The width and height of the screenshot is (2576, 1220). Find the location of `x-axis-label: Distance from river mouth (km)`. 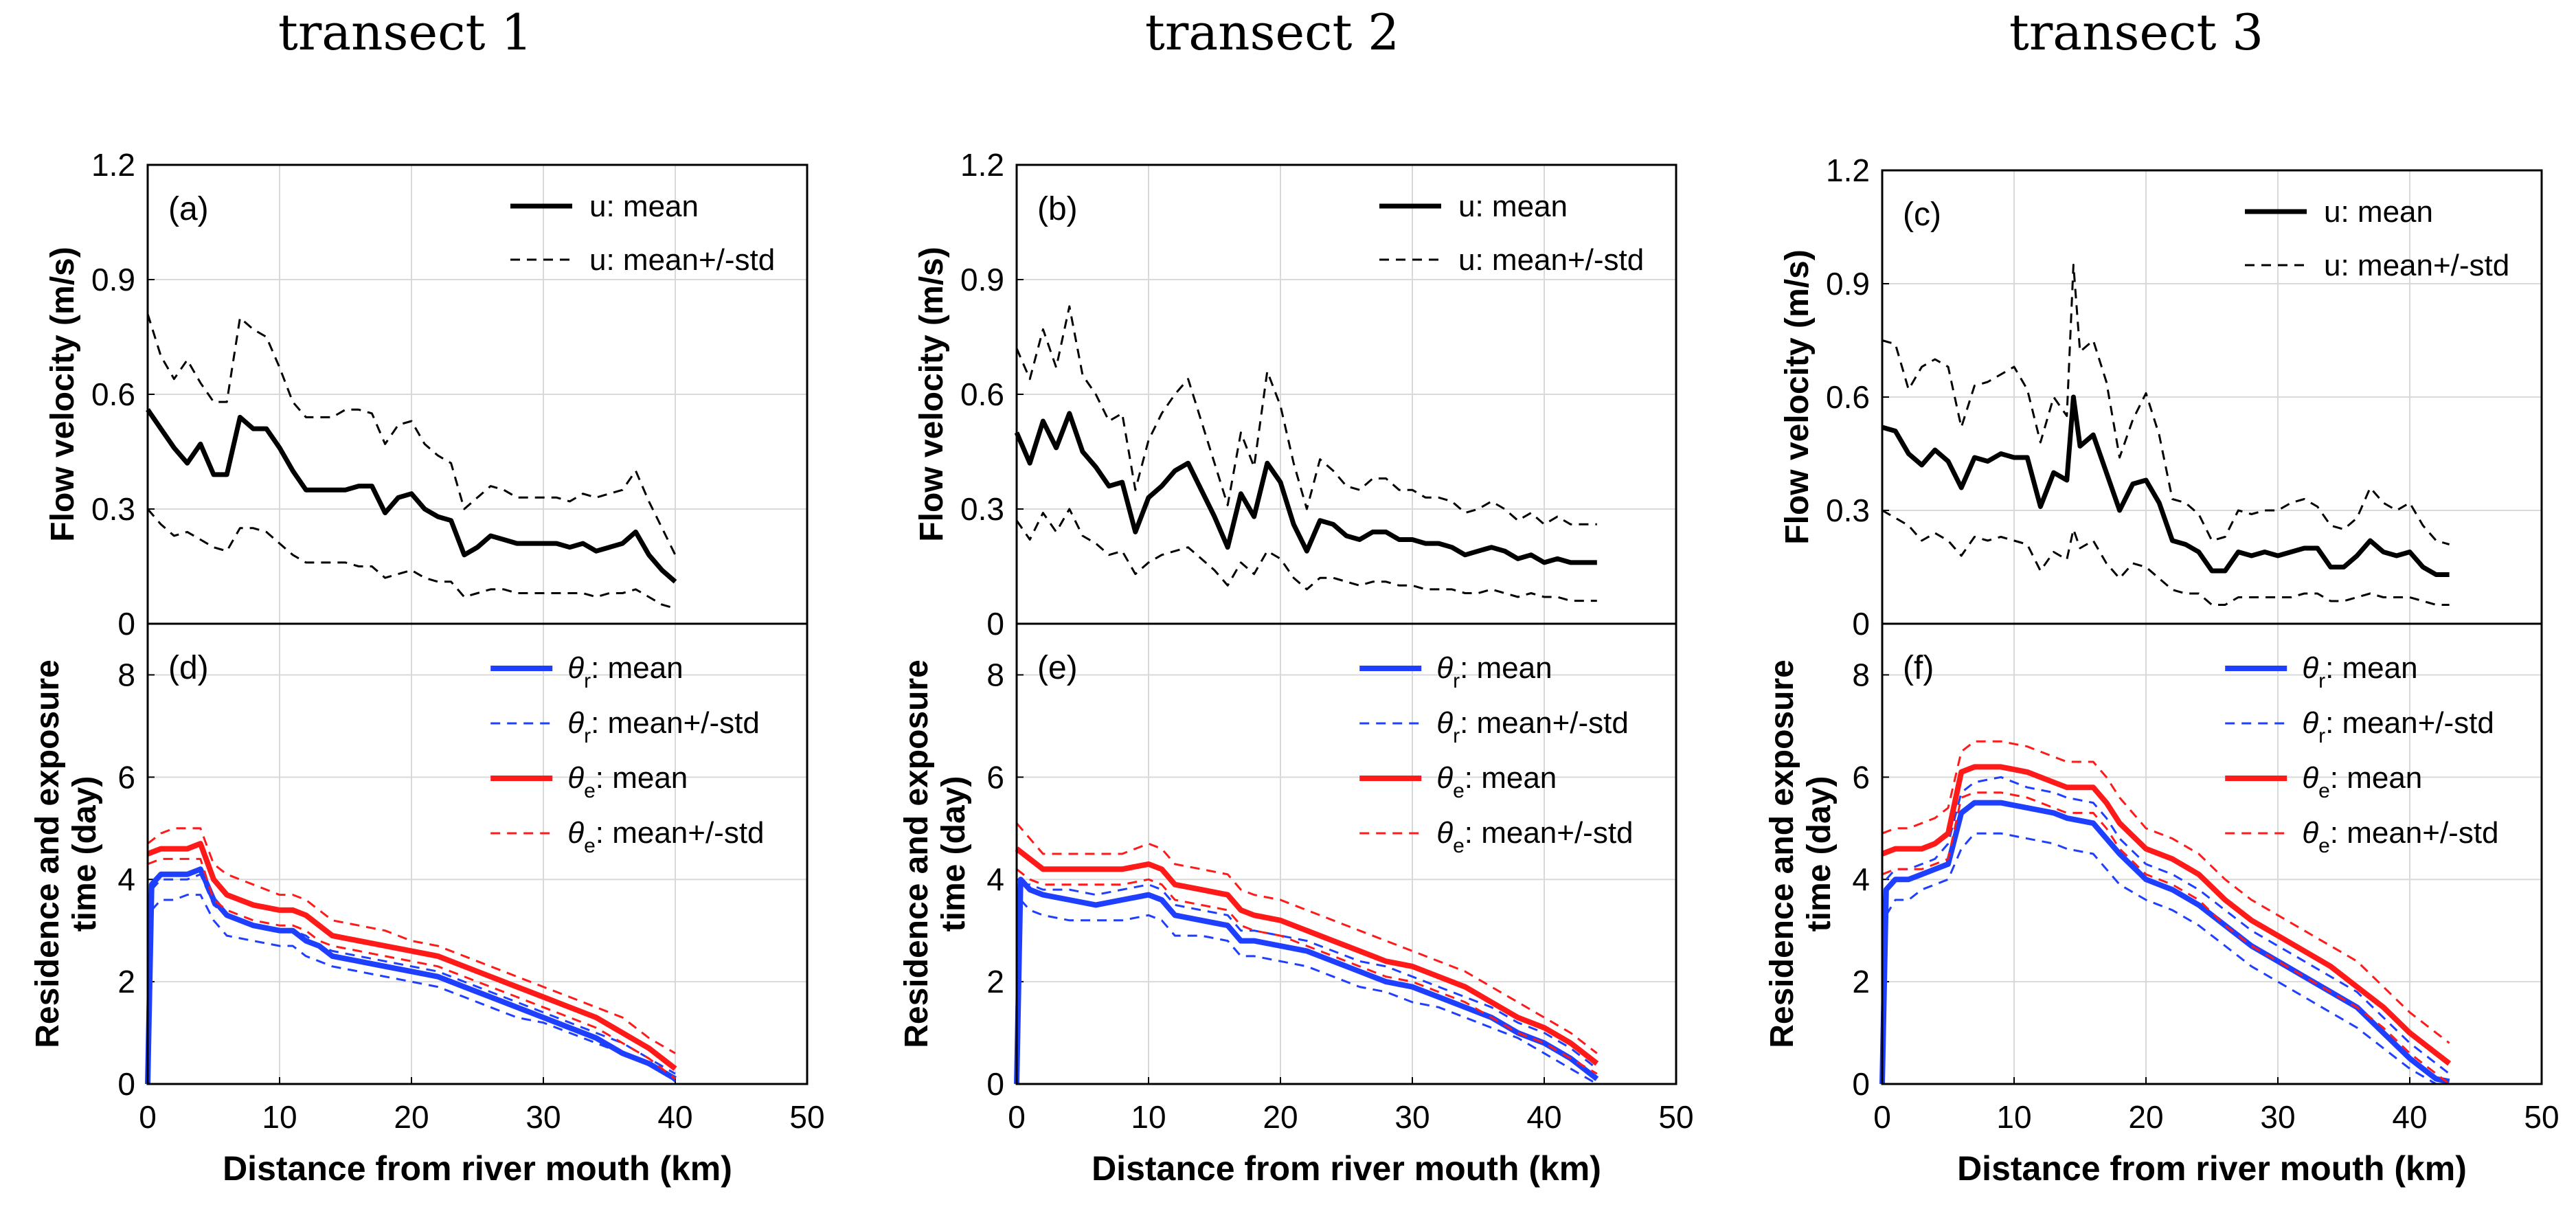

x-axis-label: Distance from river mouth (km) is located at coordinates (2212, 1168).